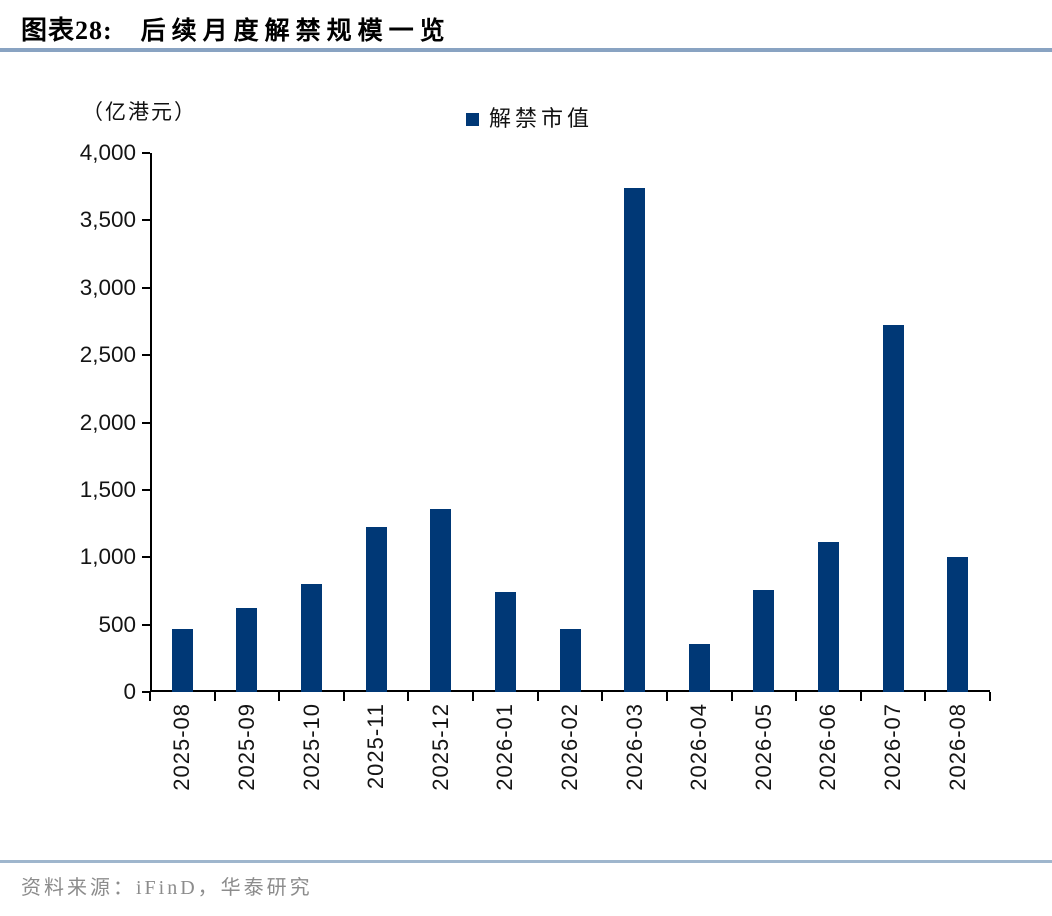 The width and height of the screenshot is (1052, 916). I want to click on x-axis-category-label: 2025-10, so click(311, 747).